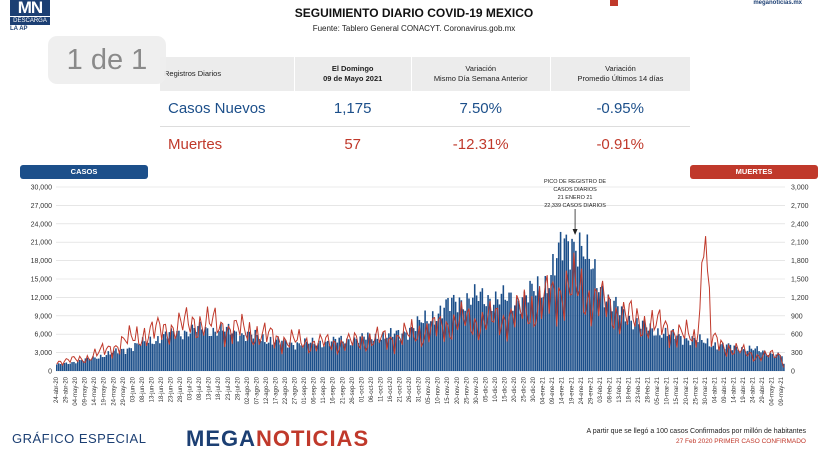  What do you see at coordinates (410, 389) in the screenshot?
I see `x-tick: 26-oct-20` at bounding box center [410, 389].